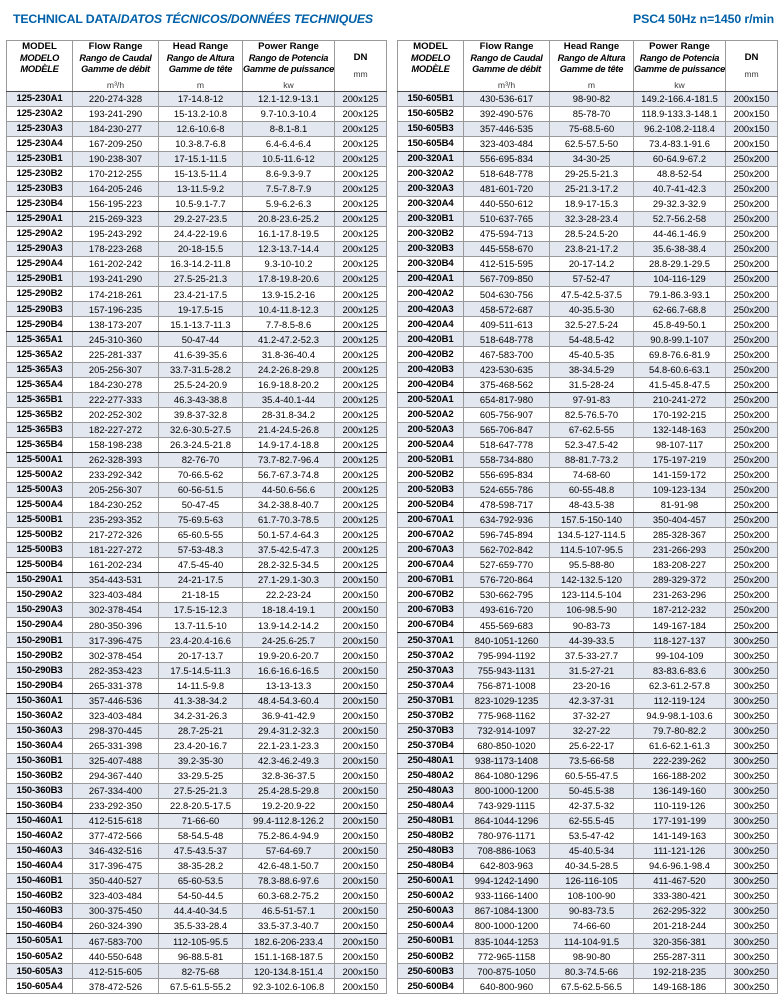  I want to click on cell-head-range: 42-37.5-32, so click(591, 805).